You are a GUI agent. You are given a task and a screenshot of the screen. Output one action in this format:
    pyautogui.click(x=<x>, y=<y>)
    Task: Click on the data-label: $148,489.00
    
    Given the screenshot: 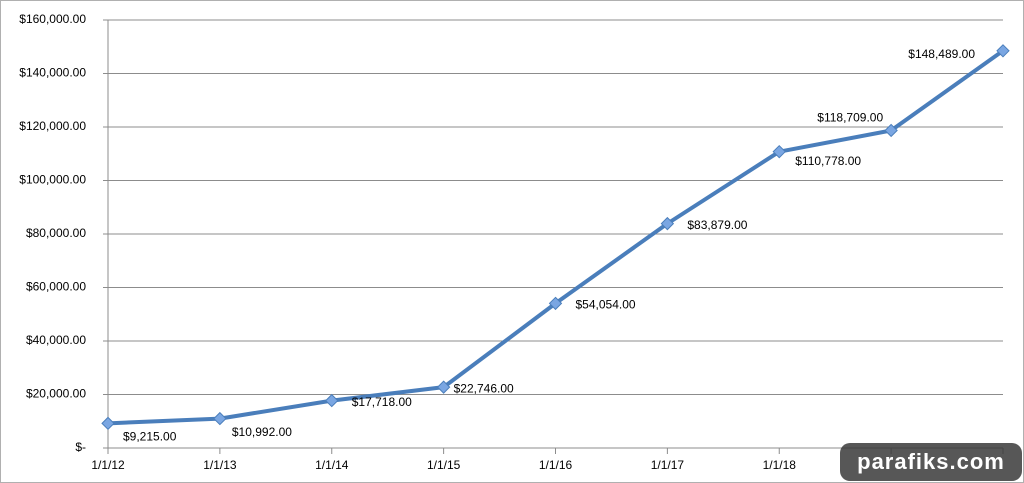 What is the action you would take?
    pyautogui.click(x=941, y=54)
    